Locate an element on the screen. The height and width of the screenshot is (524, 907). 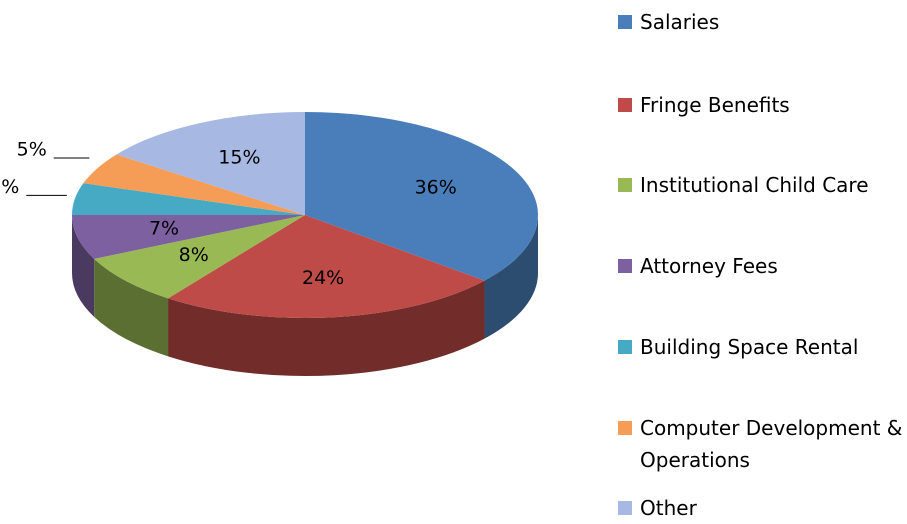
data-label: 36% is located at coordinates (436, 187).